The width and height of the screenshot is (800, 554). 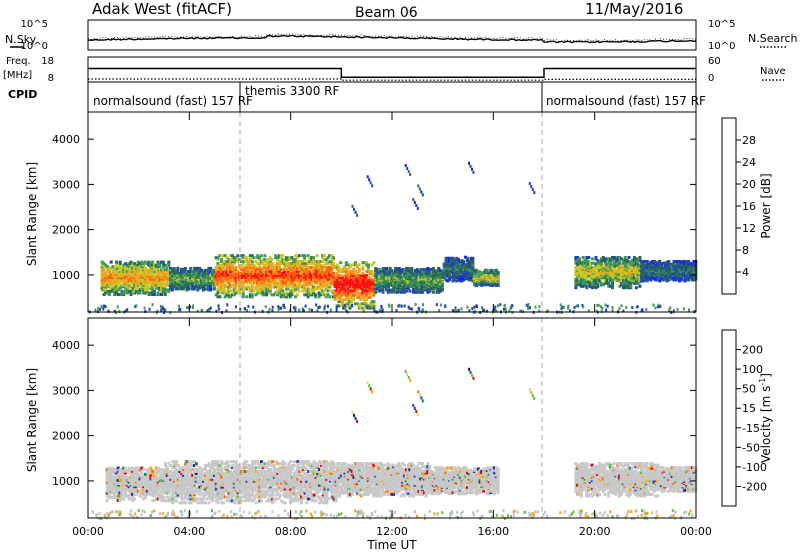 I want to click on nave-series-line, so click(x=392, y=79).